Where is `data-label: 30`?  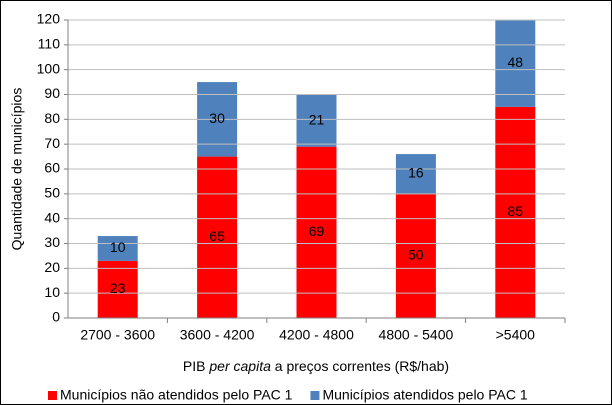 data-label: 30 is located at coordinates (217, 118).